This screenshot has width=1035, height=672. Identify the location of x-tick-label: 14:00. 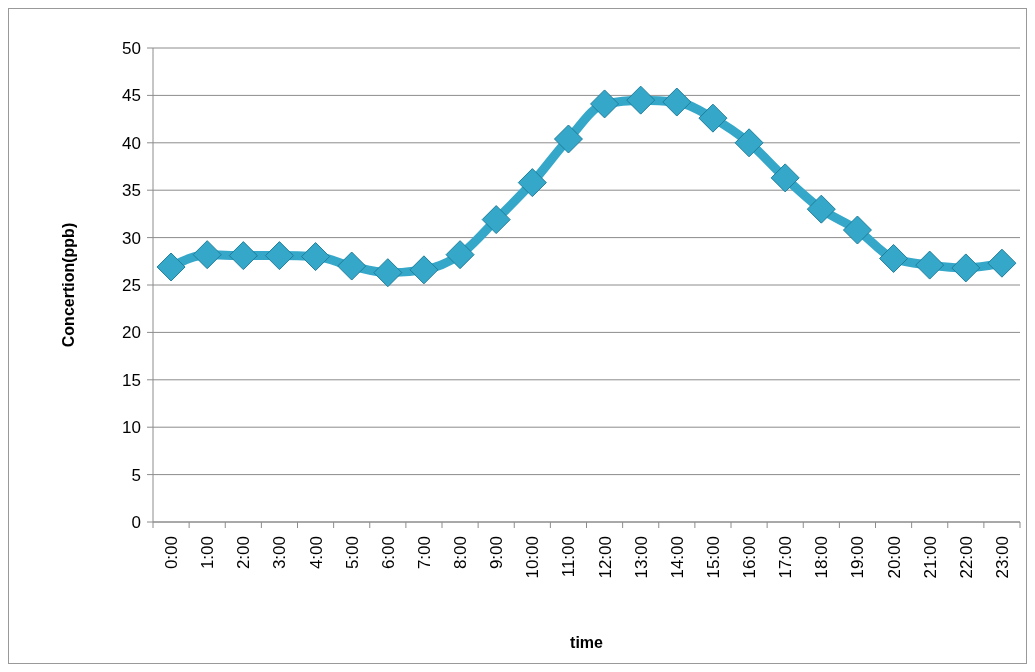
(677, 557).